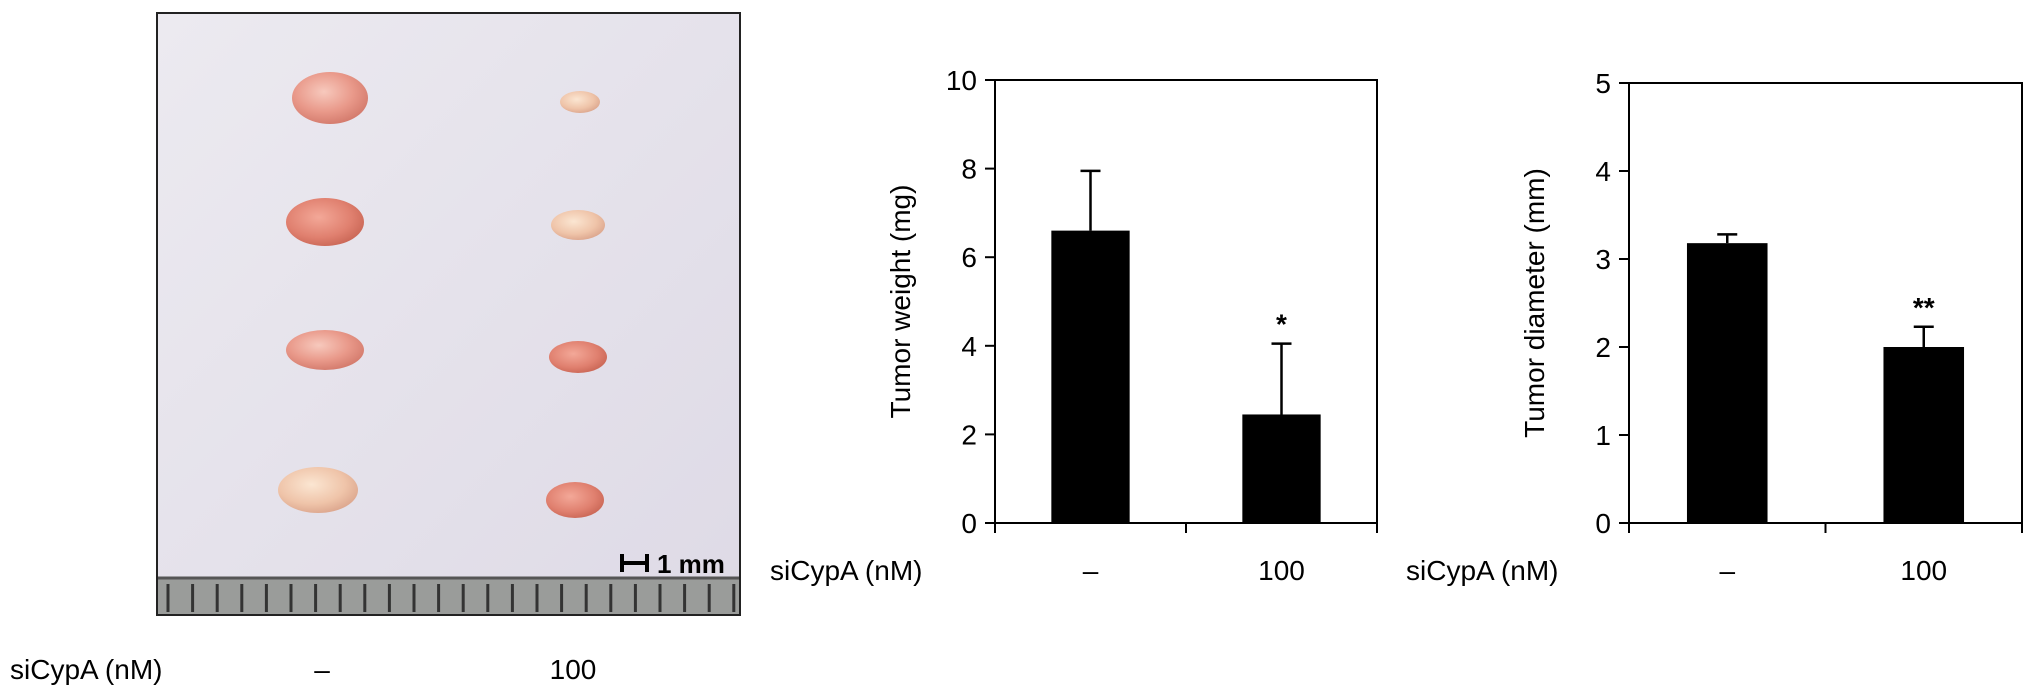 The width and height of the screenshot is (2032, 698). What do you see at coordinates (1281, 324) in the screenshot?
I see `significance-marker: *` at bounding box center [1281, 324].